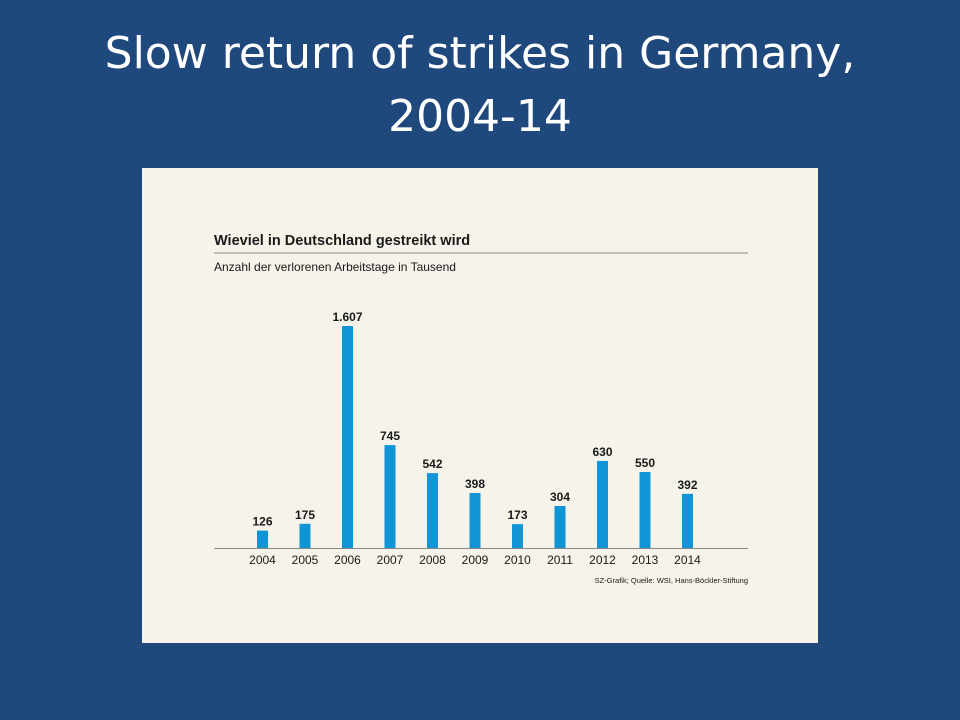  What do you see at coordinates (342, 241) in the screenshot?
I see `chart-title: Wieviel in Deutschland gestreikt wird` at bounding box center [342, 241].